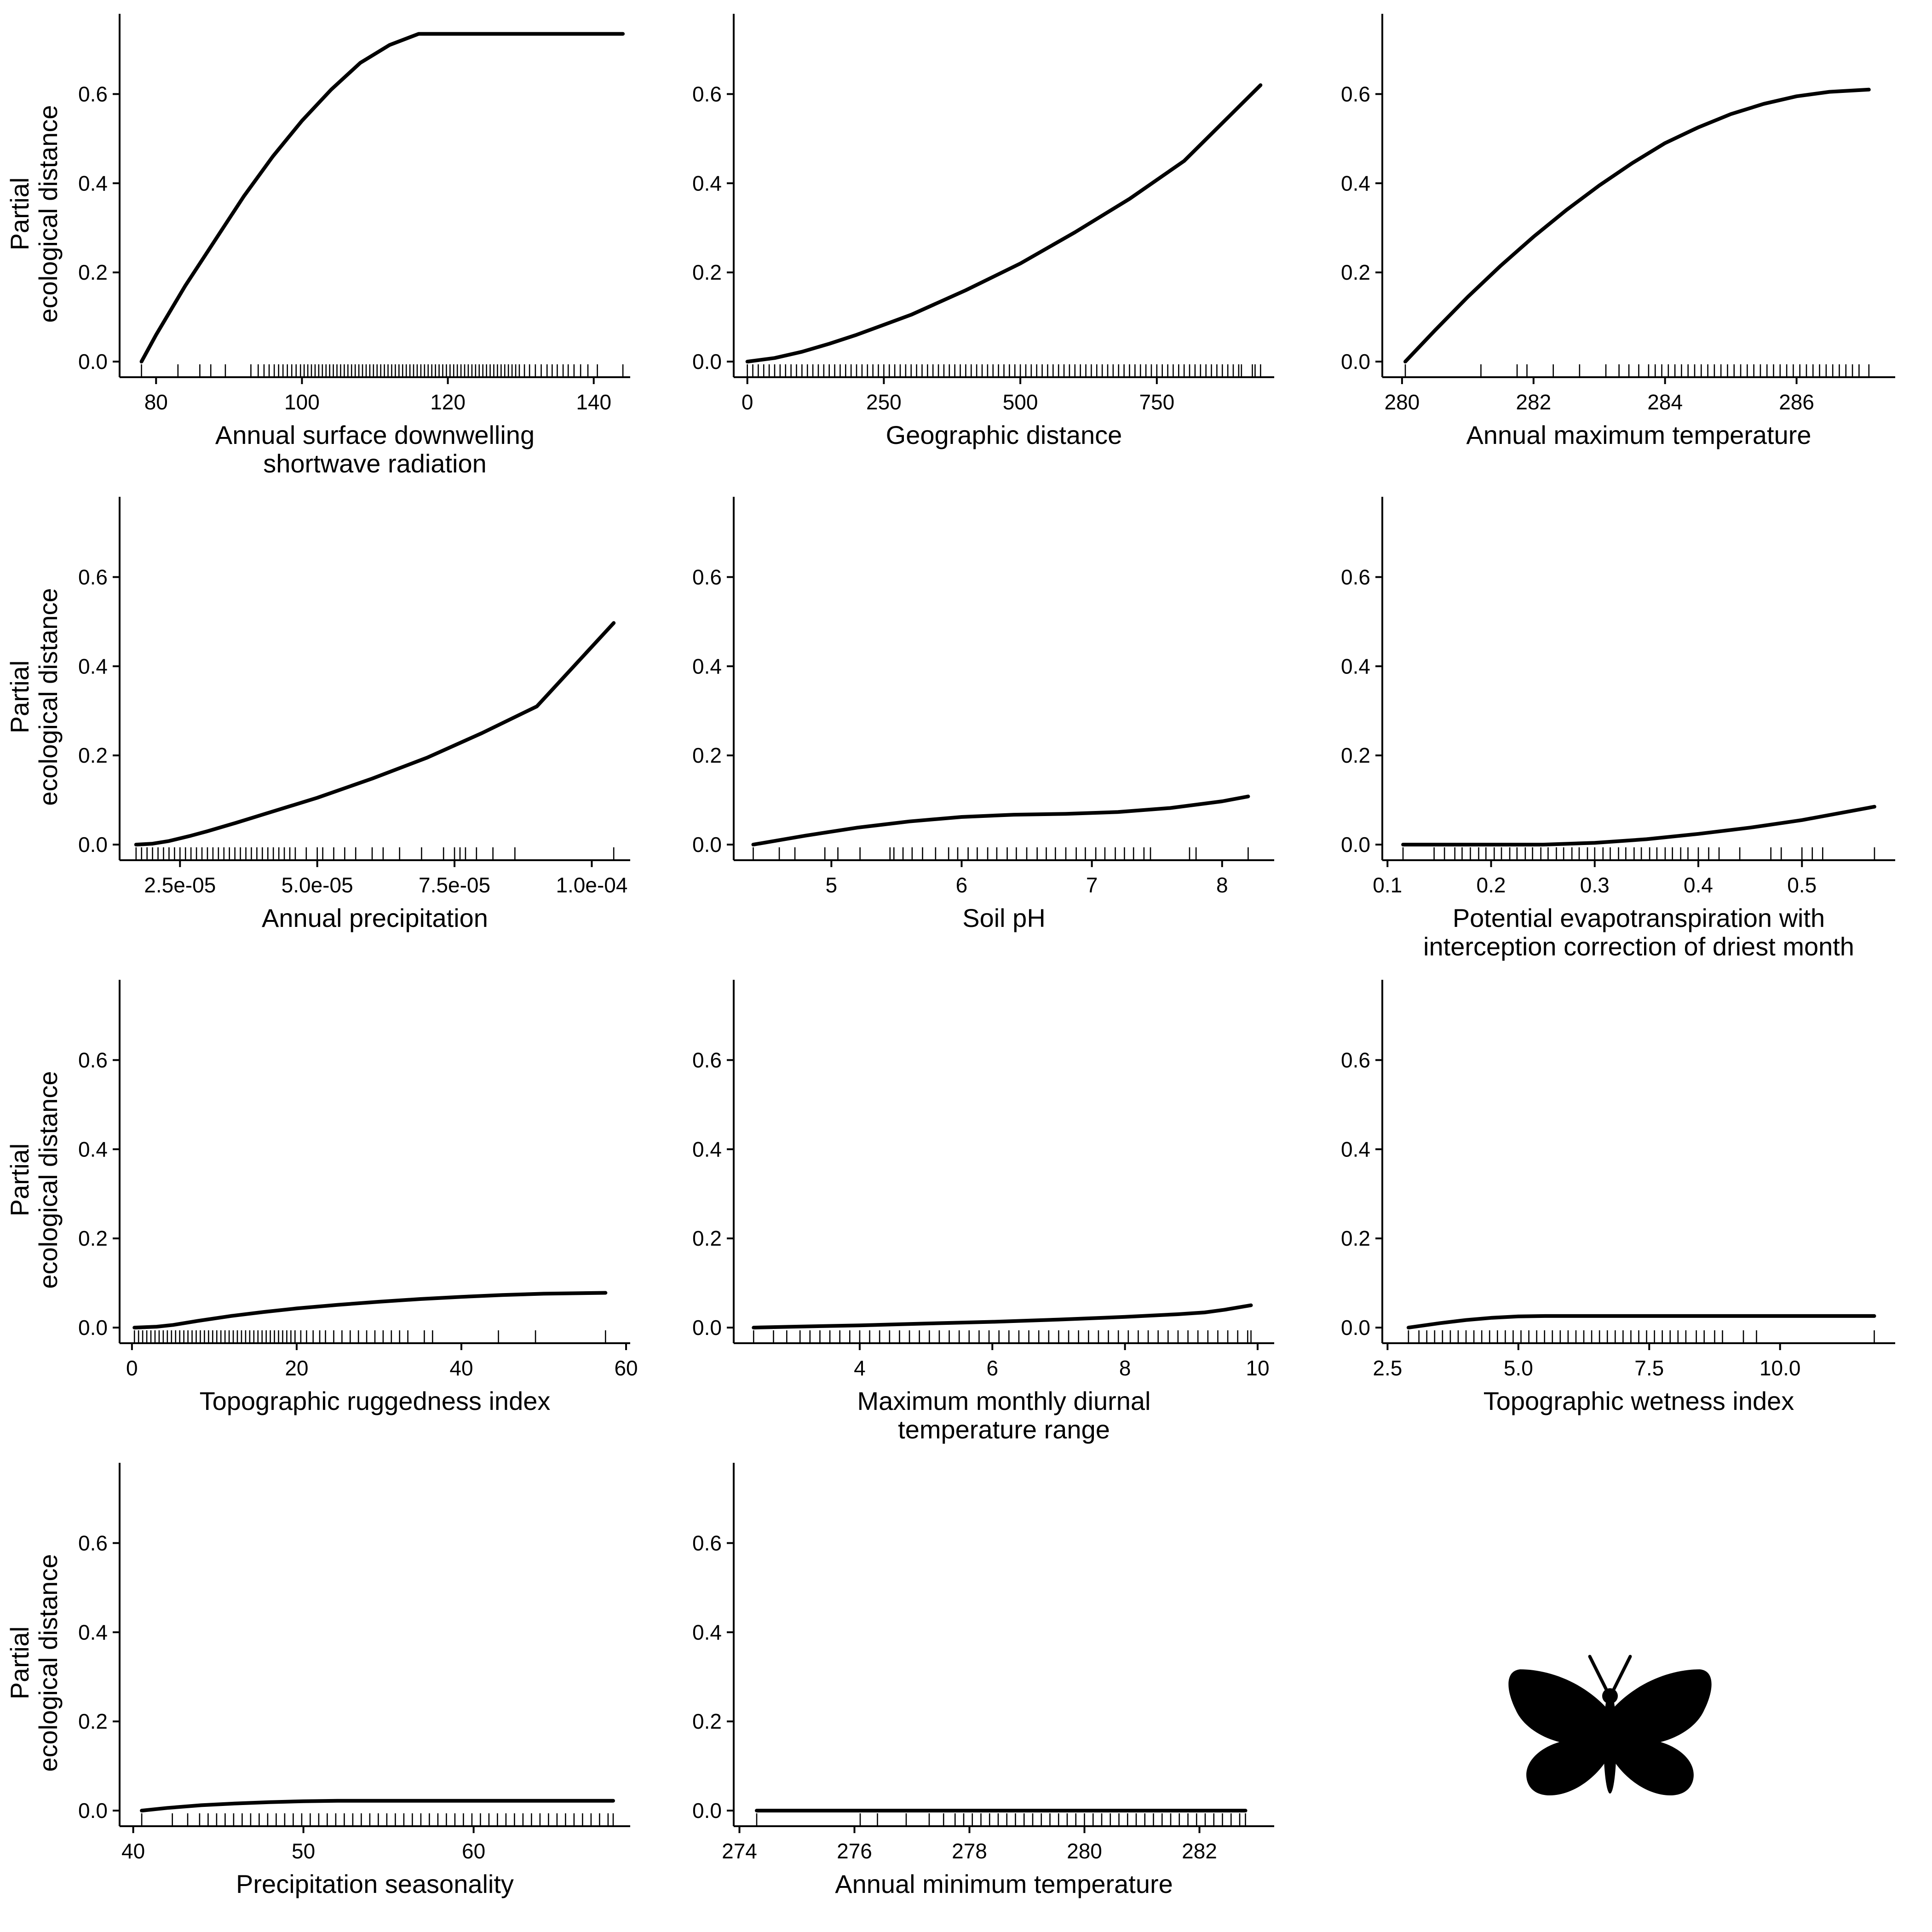 This screenshot has width=1932, height=1932. I want to click on x-axis-title: Annual minimum temperature, so click(1004, 1883).